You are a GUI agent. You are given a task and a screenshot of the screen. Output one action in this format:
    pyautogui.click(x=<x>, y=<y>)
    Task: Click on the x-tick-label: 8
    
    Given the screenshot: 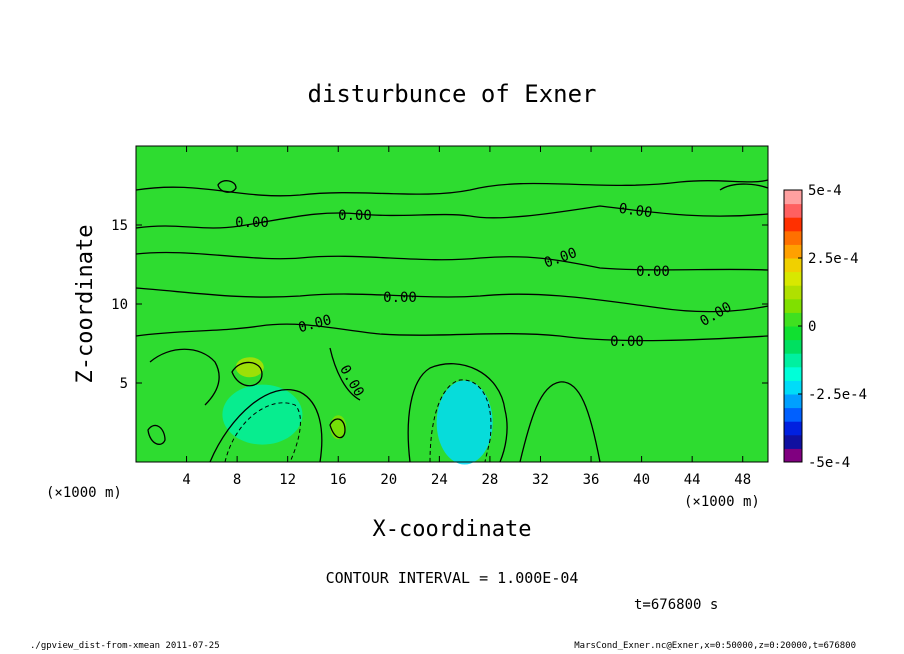 What is the action you would take?
    pyautogui.click(x=237, y=480)
    